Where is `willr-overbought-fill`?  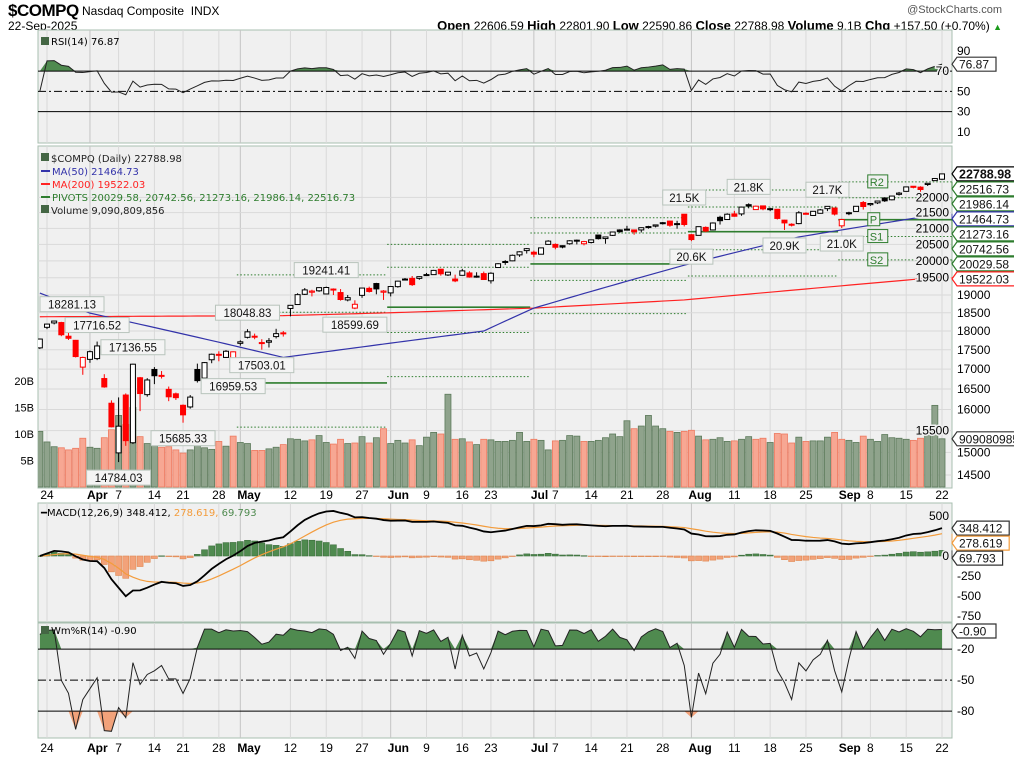
willr-overbought-fill is located at coordinates (490, 639).